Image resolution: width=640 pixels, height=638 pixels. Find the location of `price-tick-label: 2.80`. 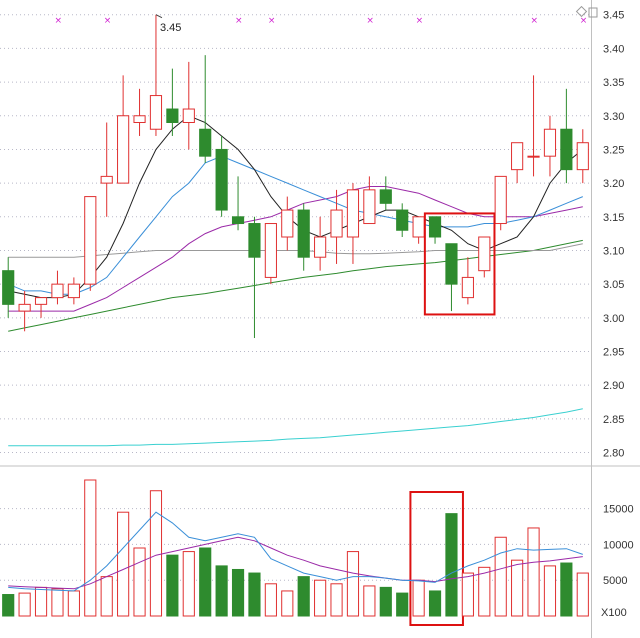

price-tick-label: 2.80 is located at coordinates (613, 454).